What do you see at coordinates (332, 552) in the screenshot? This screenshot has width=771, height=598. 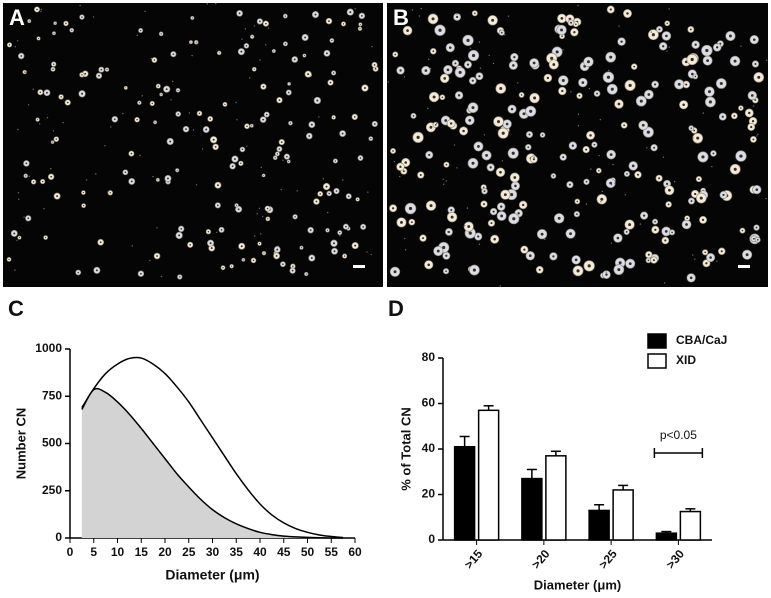 I see `x-tick-label: 55` at bounding box center [332, 552].